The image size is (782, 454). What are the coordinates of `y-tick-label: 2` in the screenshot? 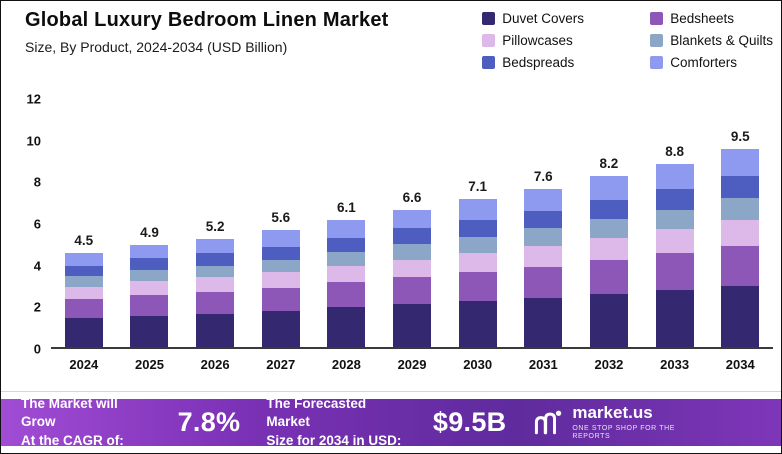 It's located at (37, 307).